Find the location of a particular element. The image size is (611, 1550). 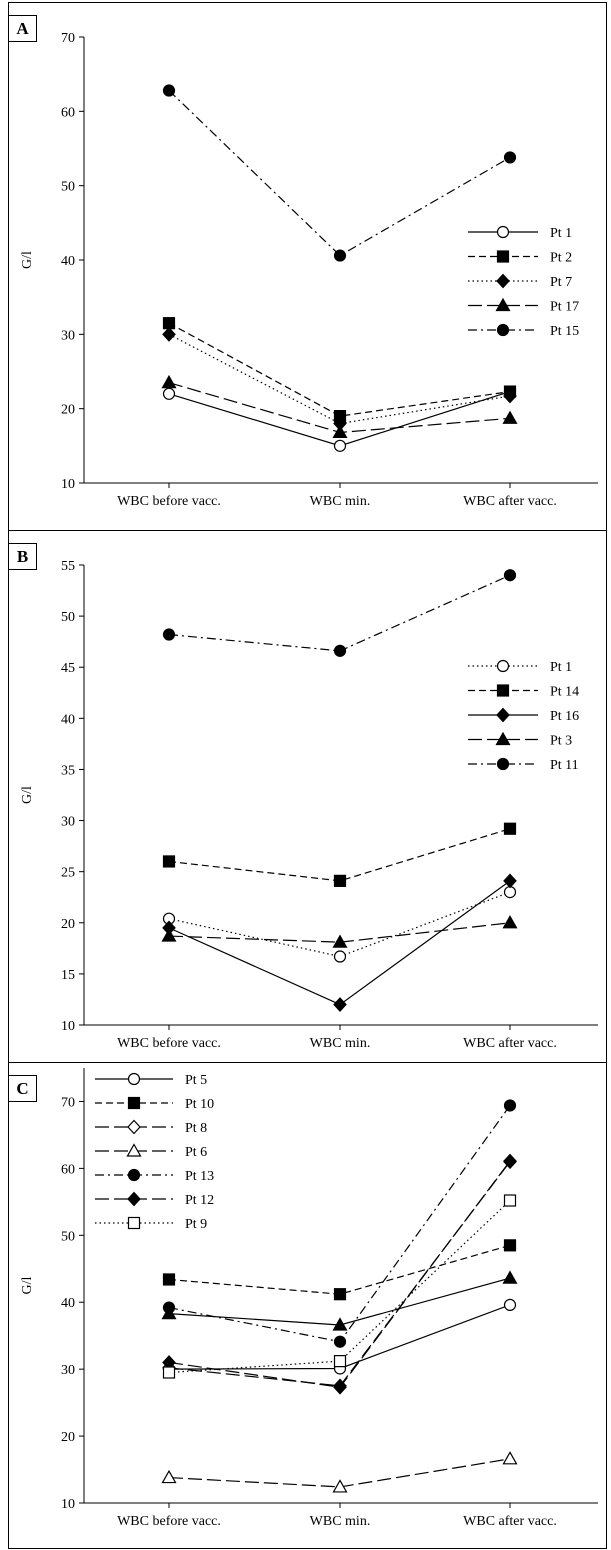

panel-letter: C is located at coordinates (22, 1088).